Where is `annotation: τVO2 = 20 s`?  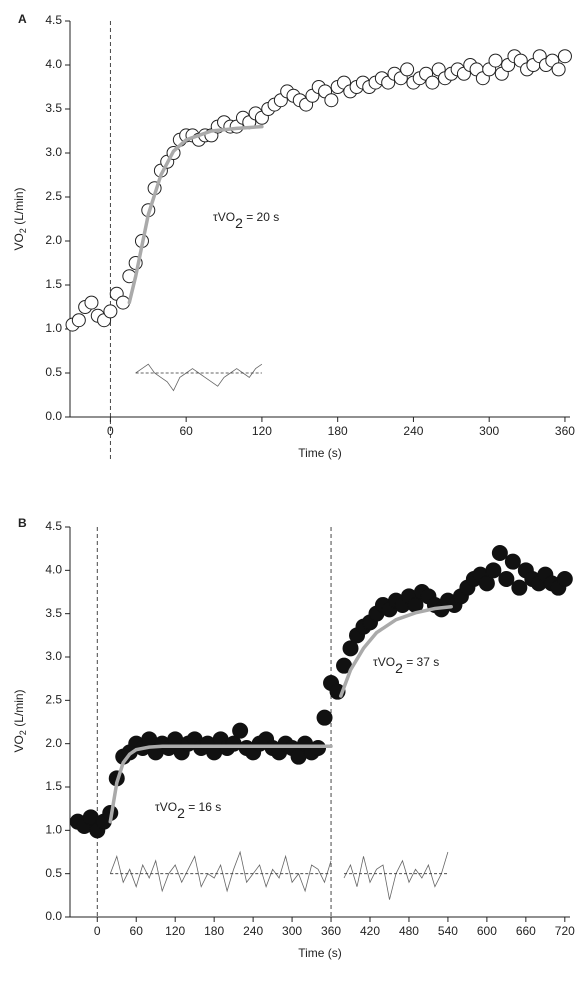
annotation: τVO2 = 20 s is located at coordinates (246, 220).